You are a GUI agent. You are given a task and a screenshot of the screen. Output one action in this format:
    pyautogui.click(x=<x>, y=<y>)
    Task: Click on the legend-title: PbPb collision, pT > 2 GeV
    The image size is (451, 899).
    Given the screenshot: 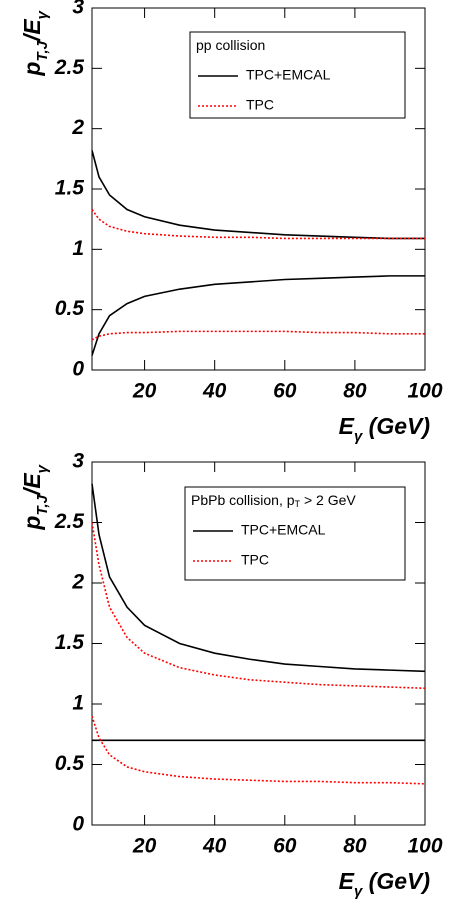 What is the action you would take?
    pyautogui.click(x=273, y=501)
    